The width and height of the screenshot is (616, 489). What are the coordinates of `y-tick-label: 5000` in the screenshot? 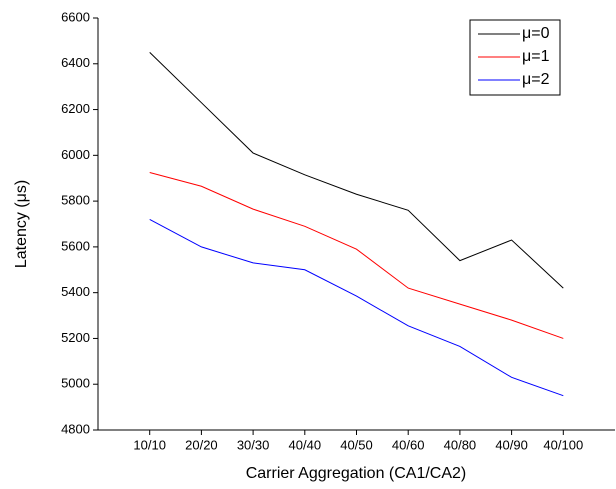 It's located at (75, 383).